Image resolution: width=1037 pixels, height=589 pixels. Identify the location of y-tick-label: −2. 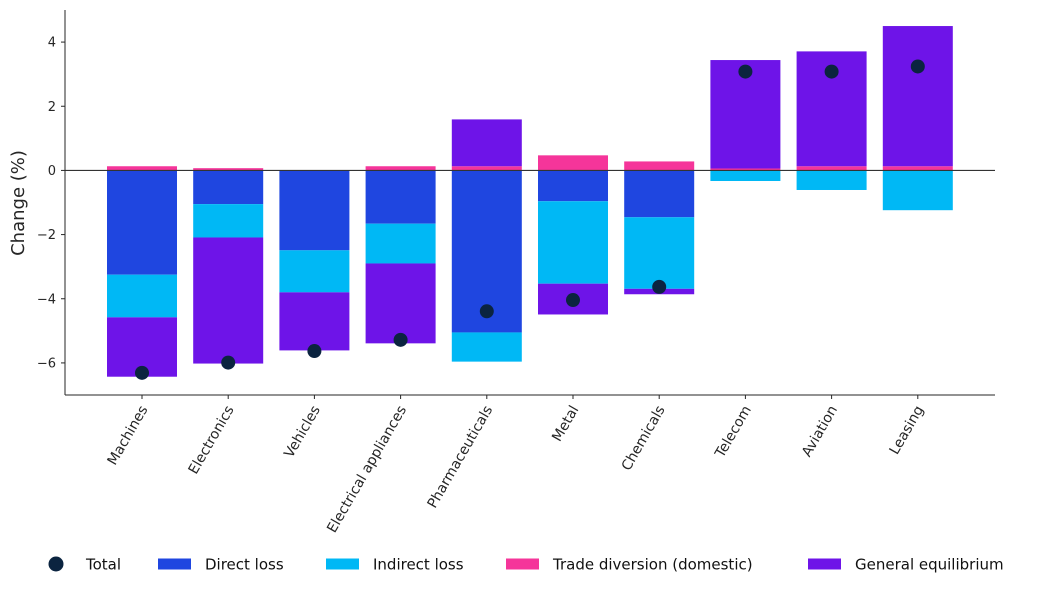
(46, 235).